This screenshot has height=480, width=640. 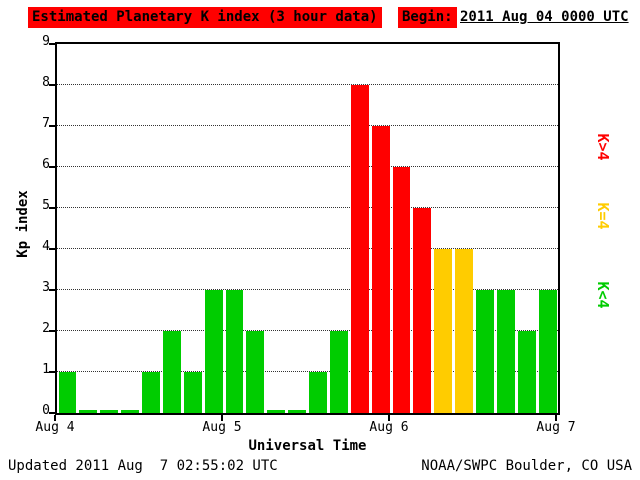 I want to click on y-tick-marks, so click(x=52, y=228).